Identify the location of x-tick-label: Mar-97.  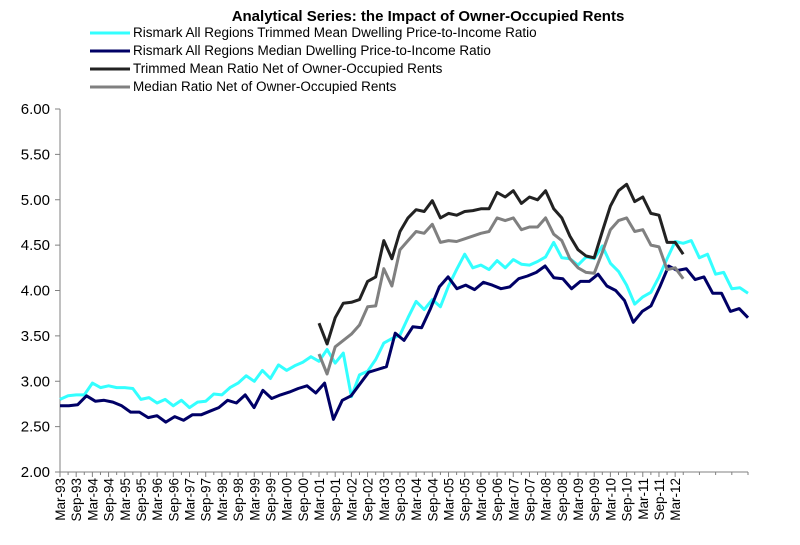
(190, 499).